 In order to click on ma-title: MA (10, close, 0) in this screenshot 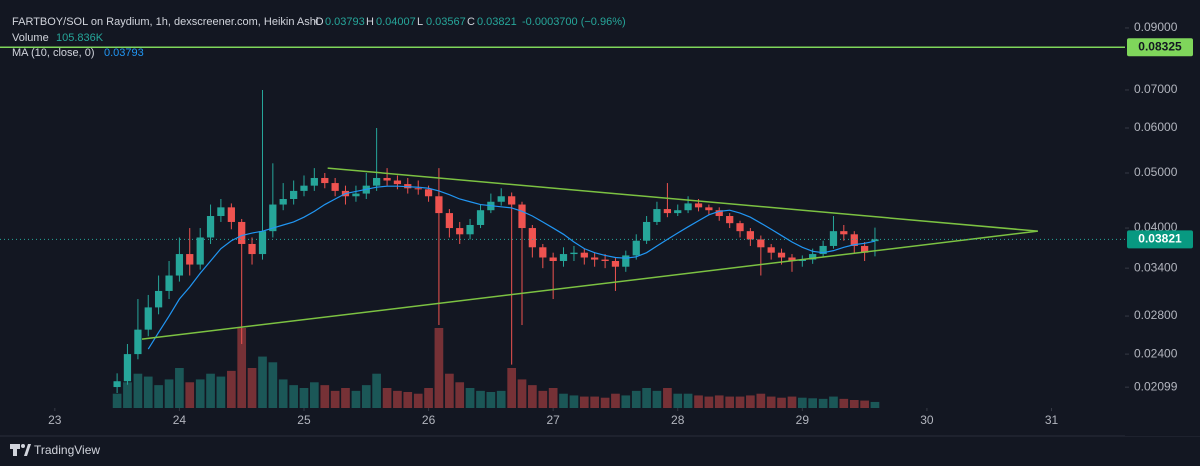, I will do `click(53, 53)`.